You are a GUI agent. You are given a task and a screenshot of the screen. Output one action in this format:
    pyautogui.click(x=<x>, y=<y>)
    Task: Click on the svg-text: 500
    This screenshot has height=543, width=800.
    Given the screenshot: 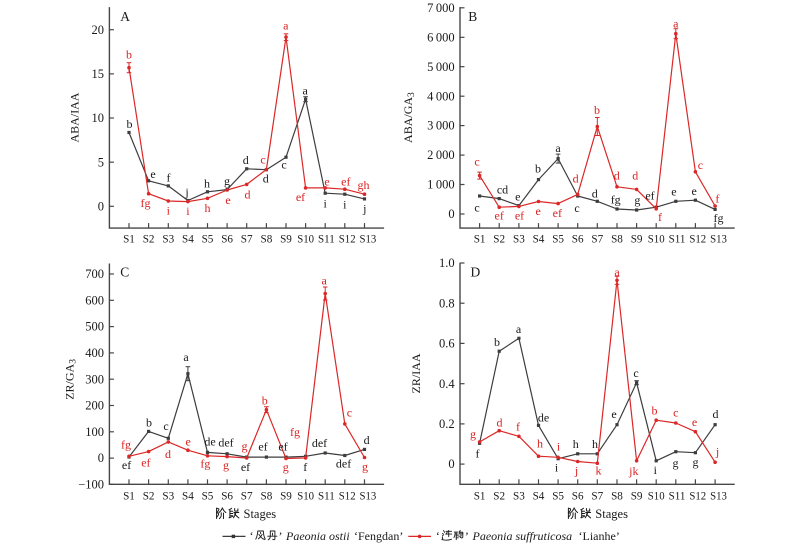 What is the action you would take?
    pyautogui.click(x=94, y=327)
    